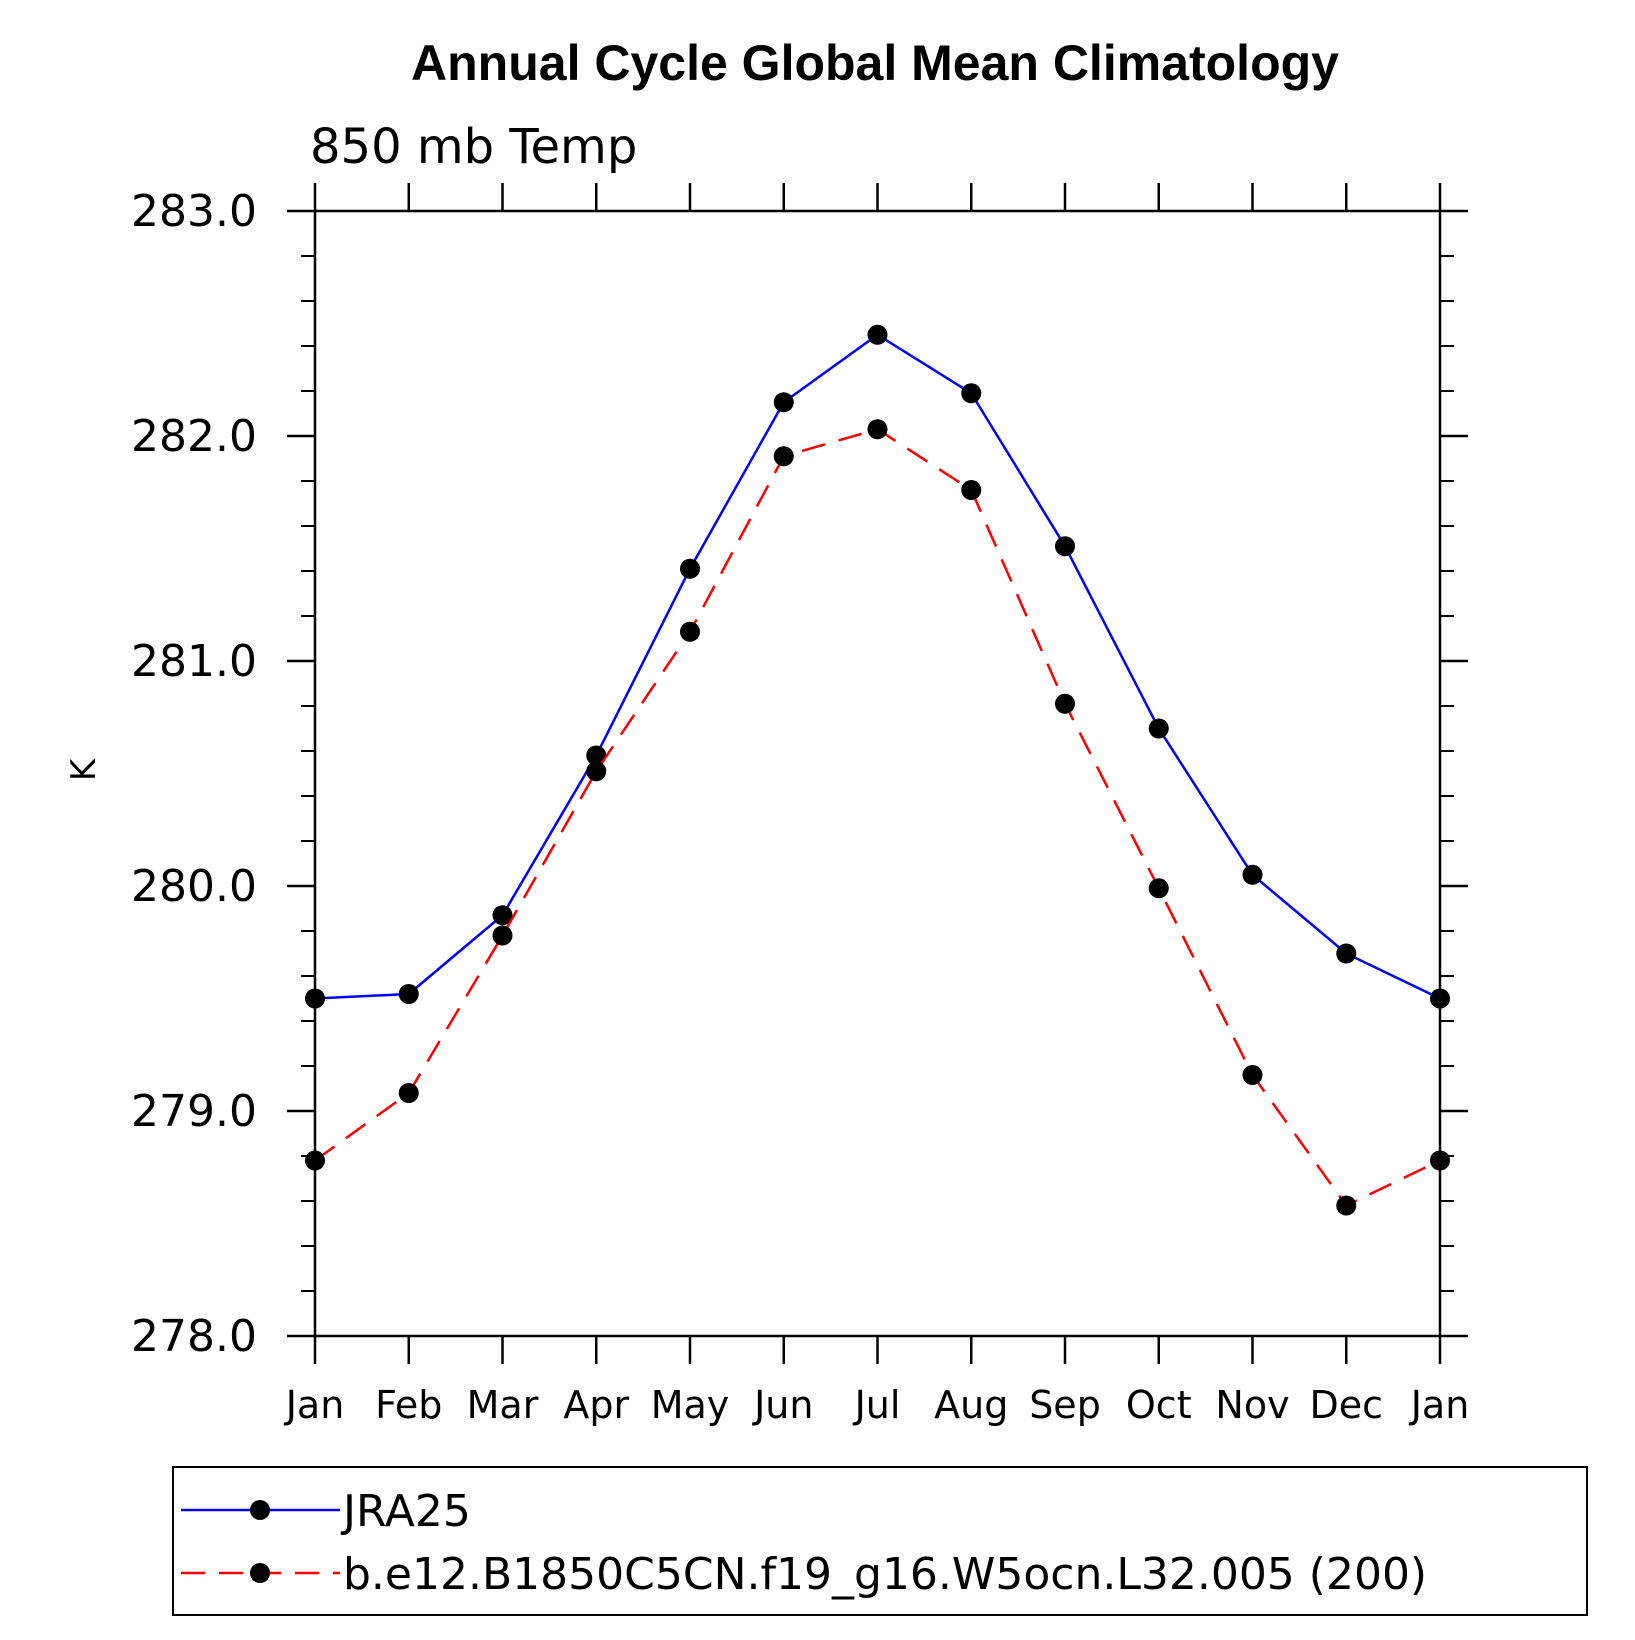 This screenshot has height=1640, width=1635. Describe the element at coordinates (1065, 1405) in the screenshot. I see `x-tick-label: Sep` at that location.